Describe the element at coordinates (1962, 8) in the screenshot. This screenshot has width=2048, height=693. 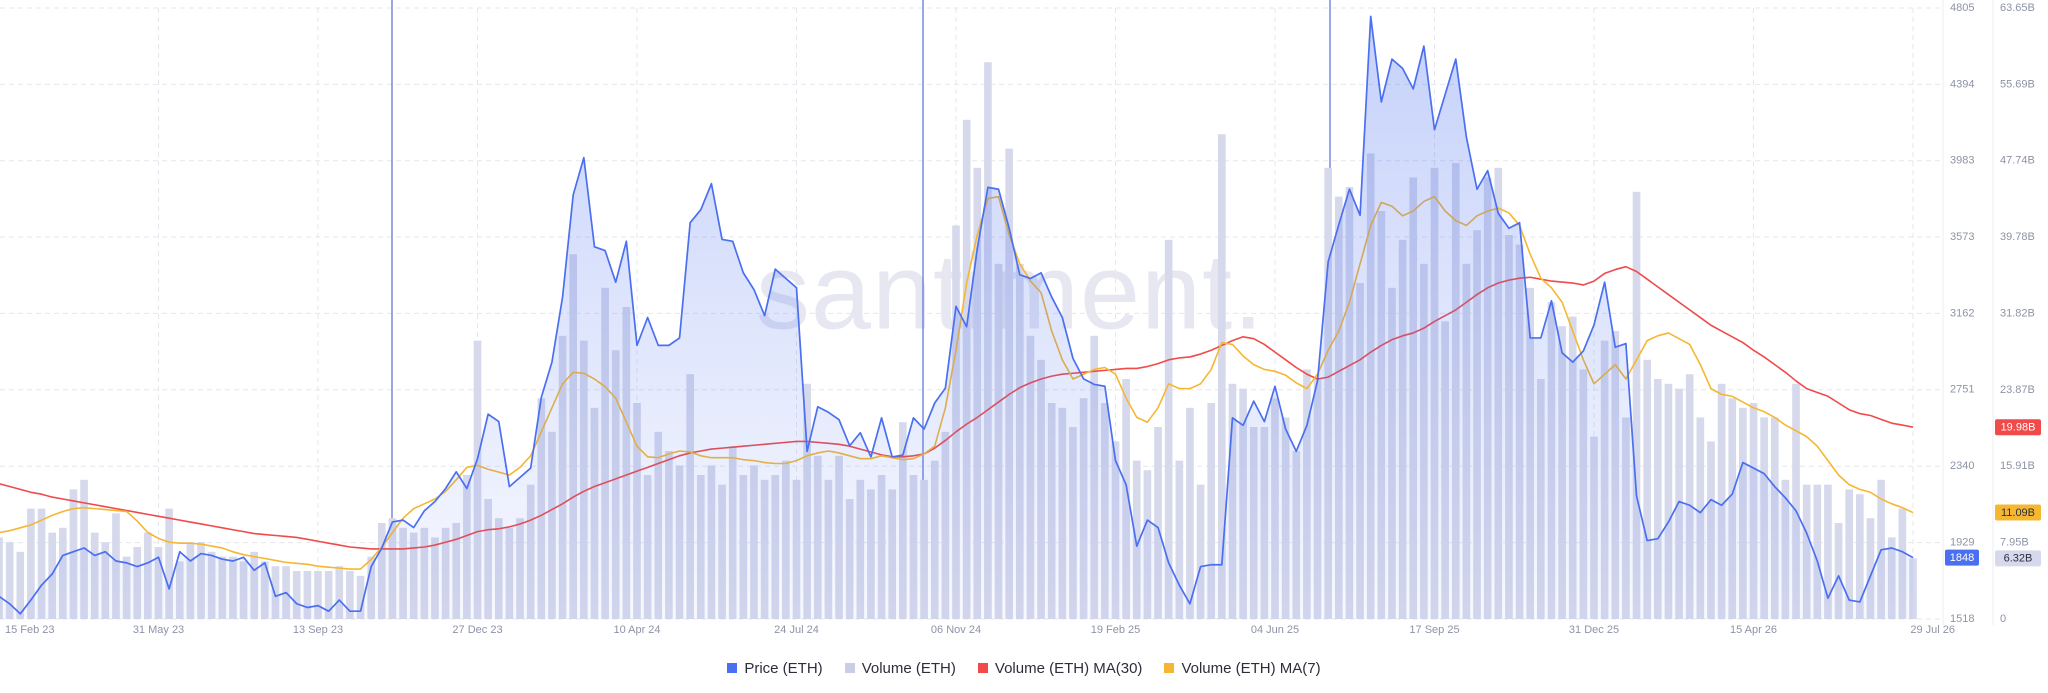
I see `y-tick-label: 4805` at that location.